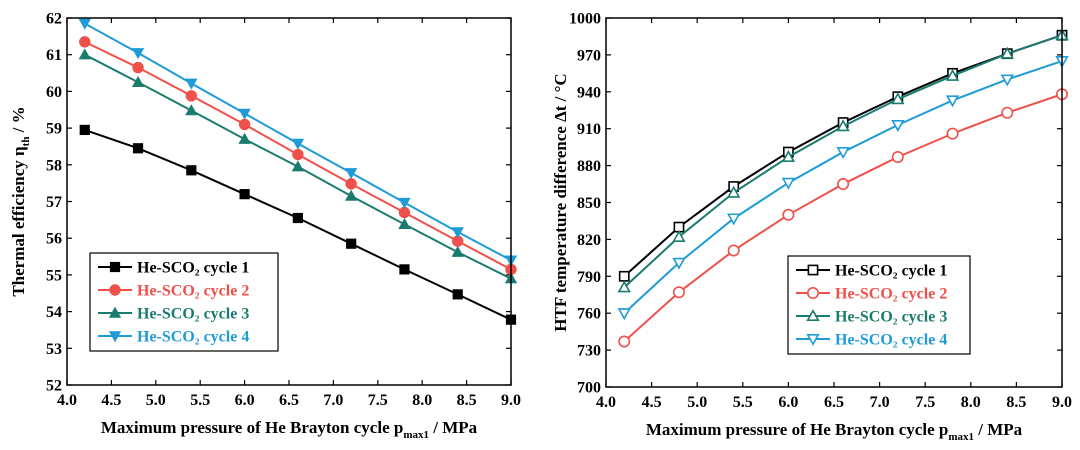  I want to click on legend-box, so click(184, 302).